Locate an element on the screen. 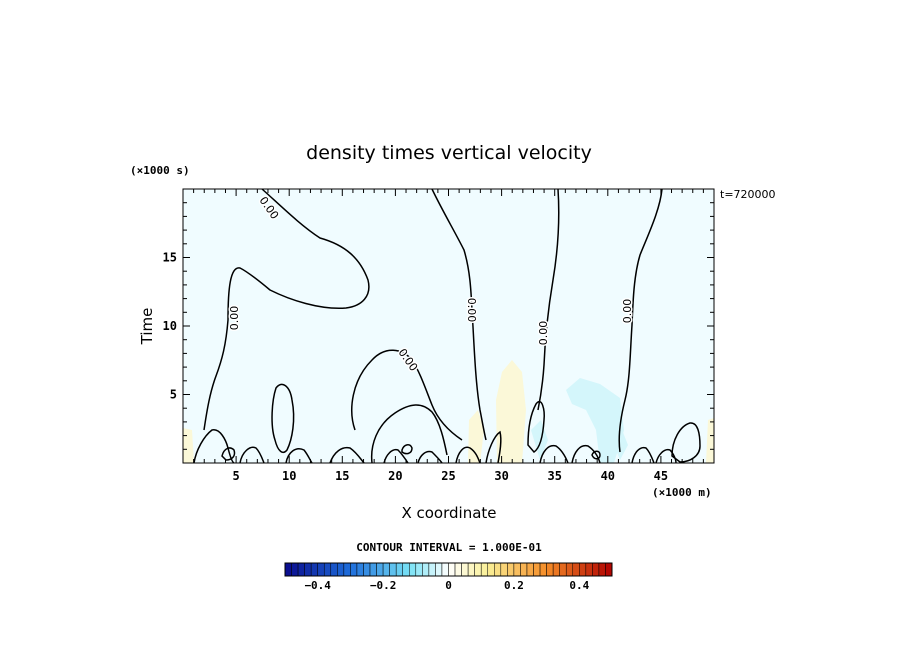 This screenshot has width=904, height=659. y-tick-label: 15 is located at coordinates (170, 258).